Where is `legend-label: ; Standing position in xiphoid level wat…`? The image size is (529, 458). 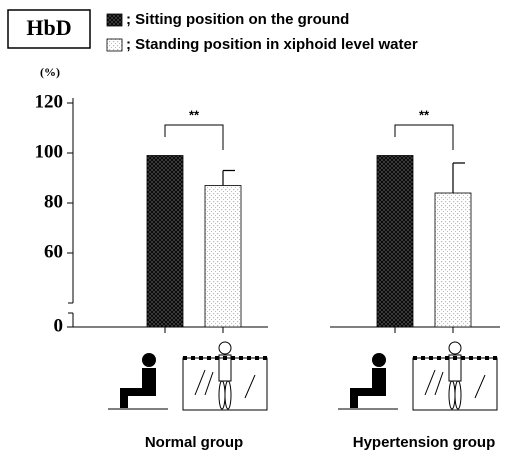
legend-label: ; Standing position in xiphoid level wat… is located at coordinates (272, 44).